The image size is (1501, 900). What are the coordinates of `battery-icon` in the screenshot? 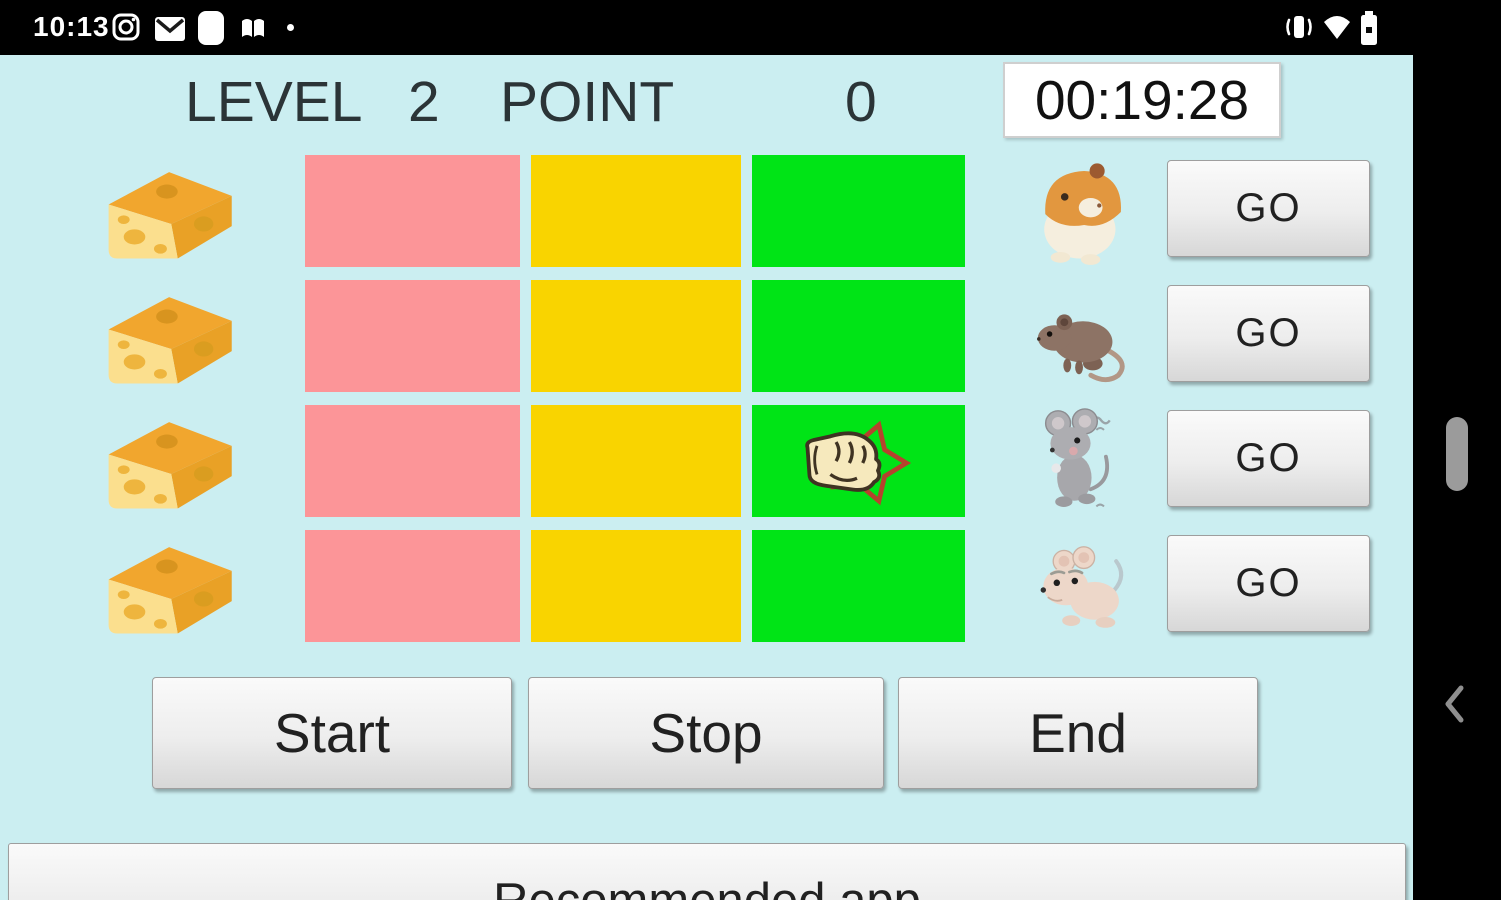 It's located at (1369, 28).